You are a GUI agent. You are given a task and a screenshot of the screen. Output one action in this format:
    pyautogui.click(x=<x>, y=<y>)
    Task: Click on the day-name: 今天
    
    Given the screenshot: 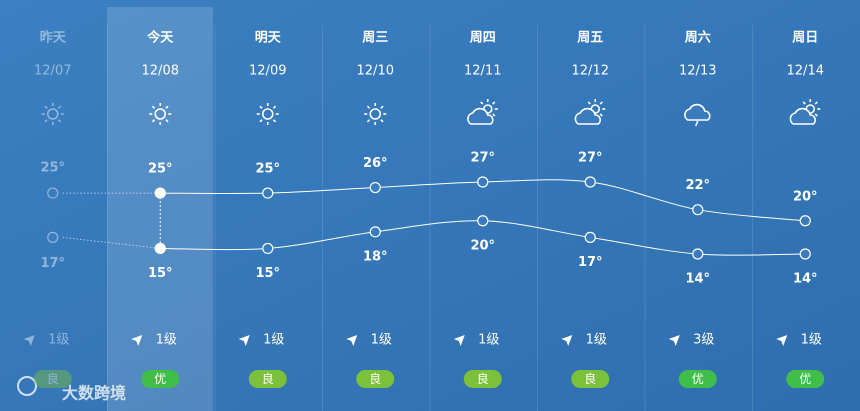 What is the action you would take?
    pyautogui.click(x=160, y=38)
    